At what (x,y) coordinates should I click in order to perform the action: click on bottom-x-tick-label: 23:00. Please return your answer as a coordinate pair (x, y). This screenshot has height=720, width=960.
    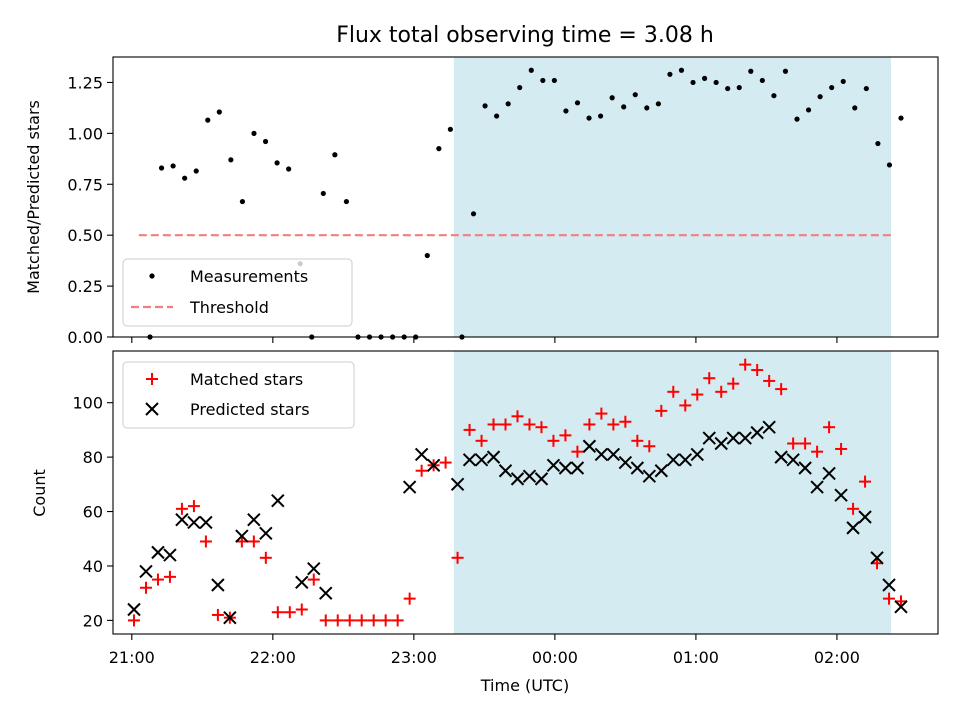
    Looking at the image, I should click on (414, 657).